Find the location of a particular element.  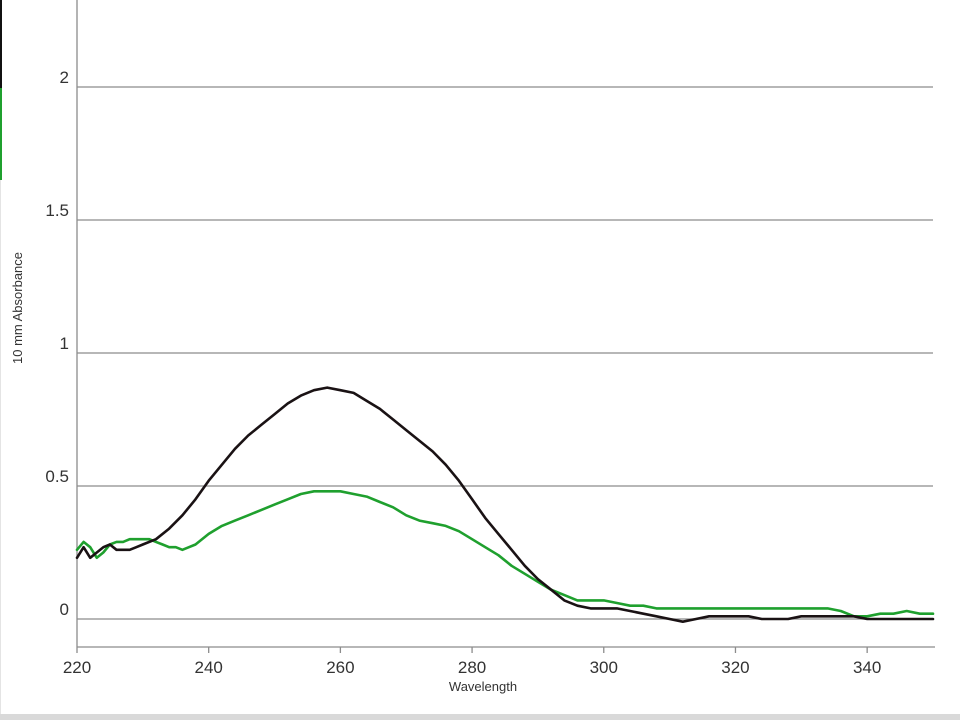

legend-marker-green is located at coordinates (1, 134).